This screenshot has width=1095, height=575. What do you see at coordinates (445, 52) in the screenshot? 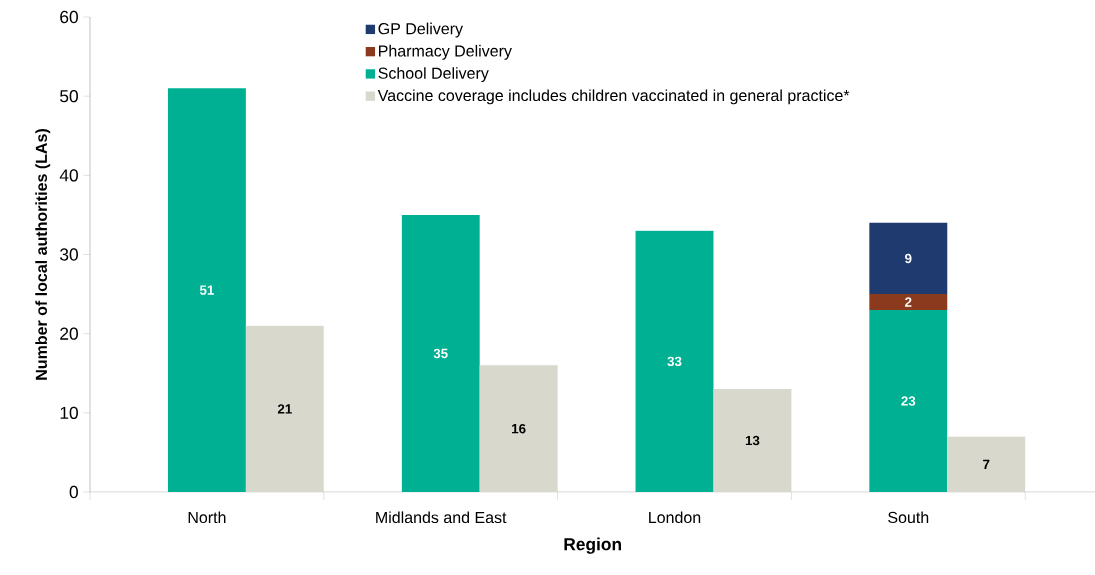
I see `legend-label: Pharmacy Delivery` at bounding box center [445, 52].